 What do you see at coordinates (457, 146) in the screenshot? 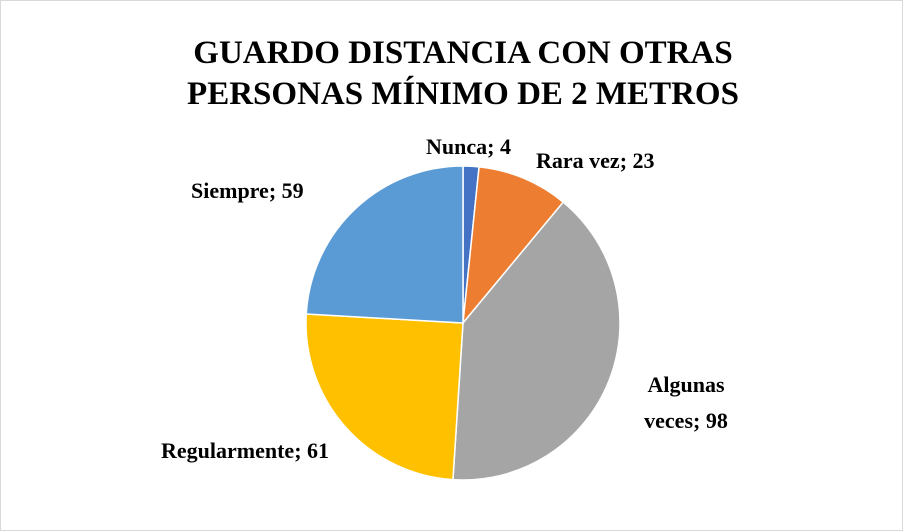
I see `category-label: Nunca` at bounding box center [457, 146].